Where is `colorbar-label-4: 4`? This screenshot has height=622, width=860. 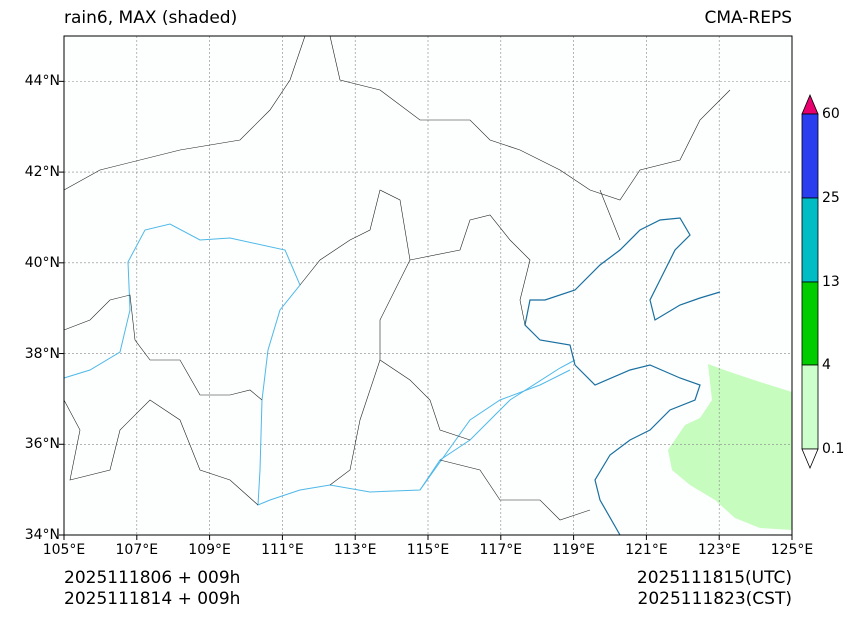
colorbar-label-4: 4 is located at coordinates (826, 365).